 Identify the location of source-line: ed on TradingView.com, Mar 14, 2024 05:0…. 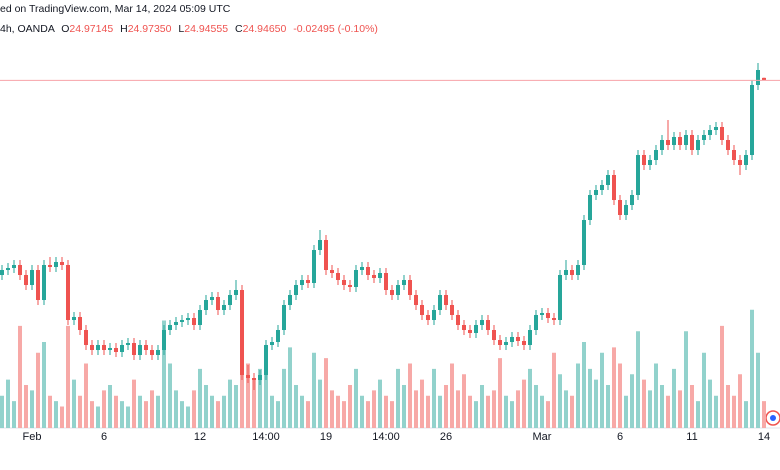
(115, 9).